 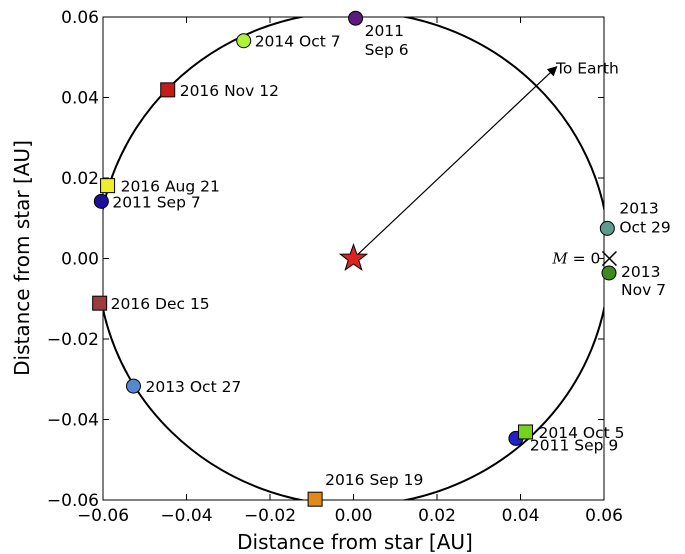 What do you see at coordinates (374, 480) in the screenshot?
I see `data-point-label: 2016 Sep 19` at bounding box center [374, 480].